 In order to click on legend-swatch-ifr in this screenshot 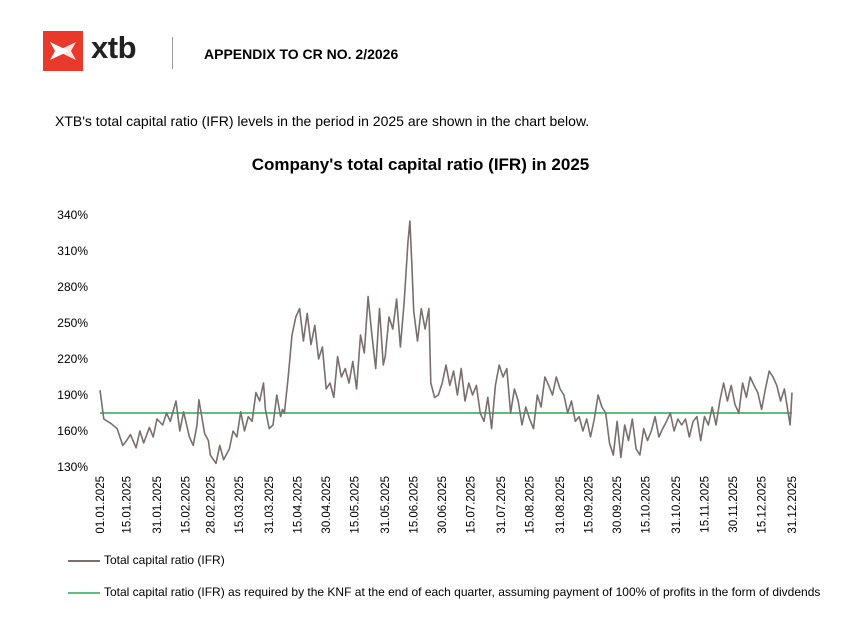, I will do `click(84, 561)`.